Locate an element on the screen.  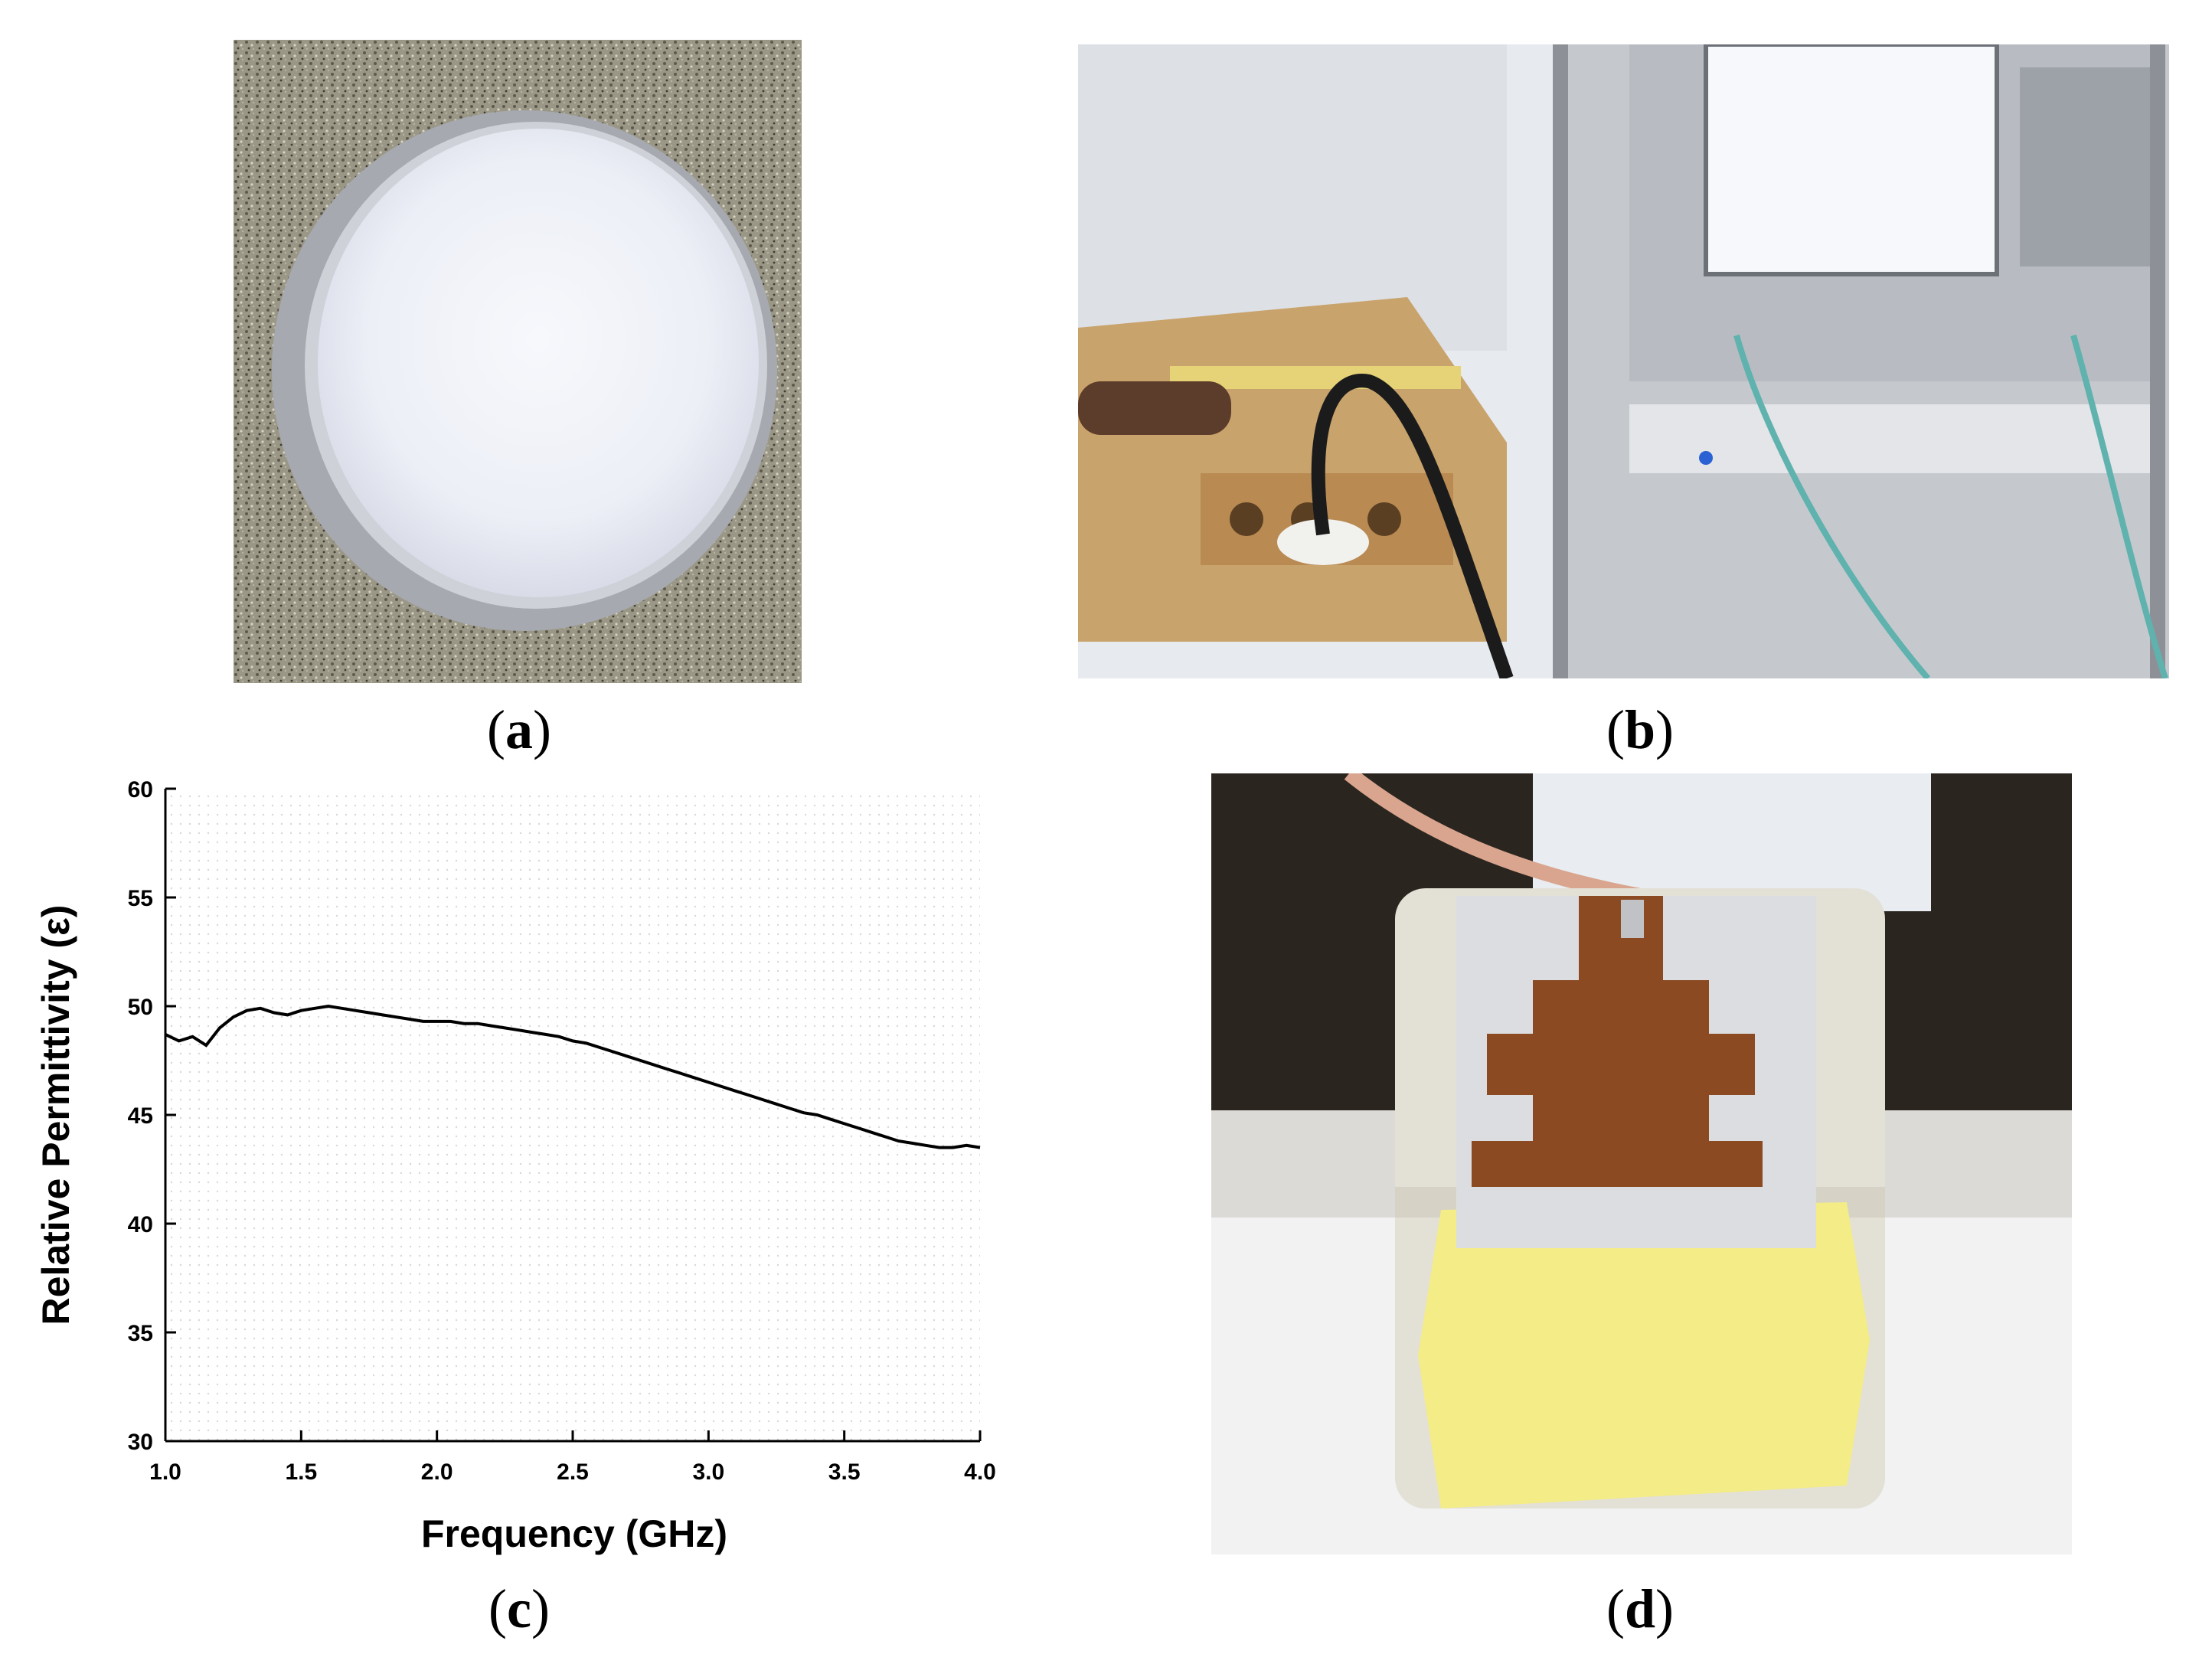
y-tick-label: 45 is located at coordinates (140, 1116).